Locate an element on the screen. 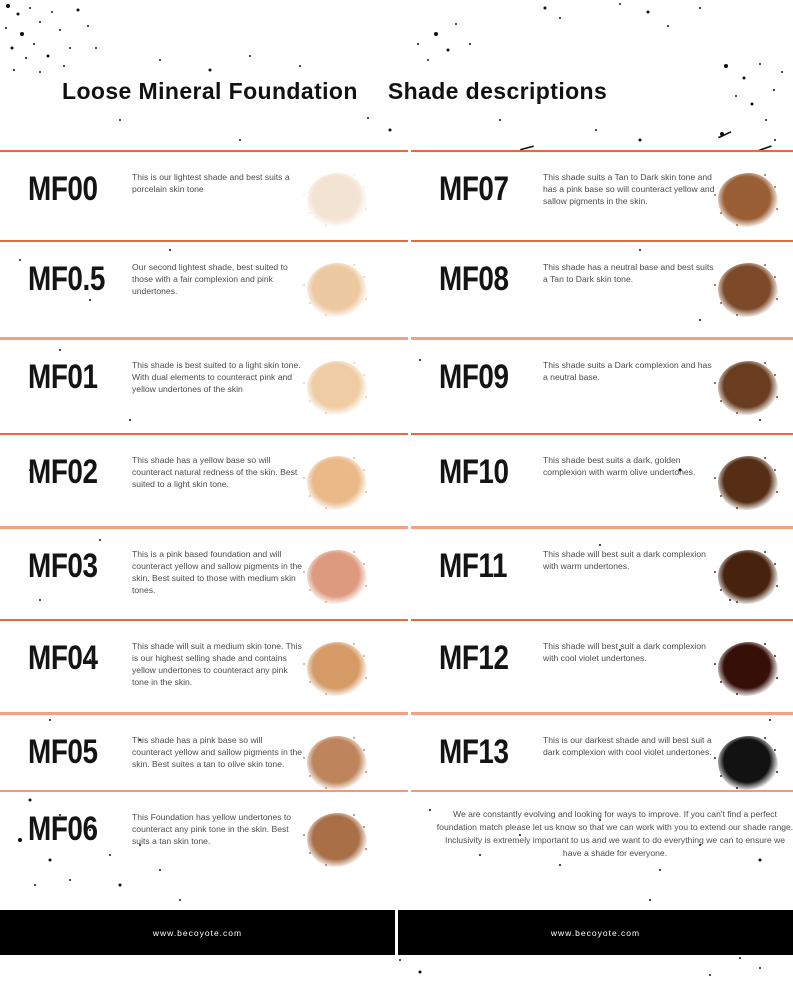 The width and height of the screenshot is (793, 983). shade-name: MF10 is located at coordinates (474, 472).